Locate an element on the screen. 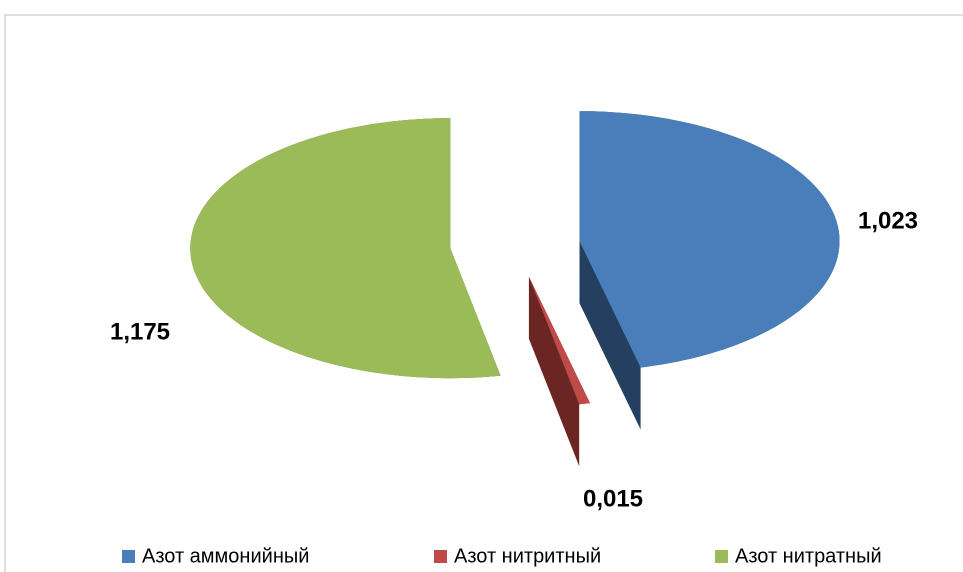 The width and height of the screenshot is (963, 572). data-label: 0,015 is located at coordinates (613, 498).